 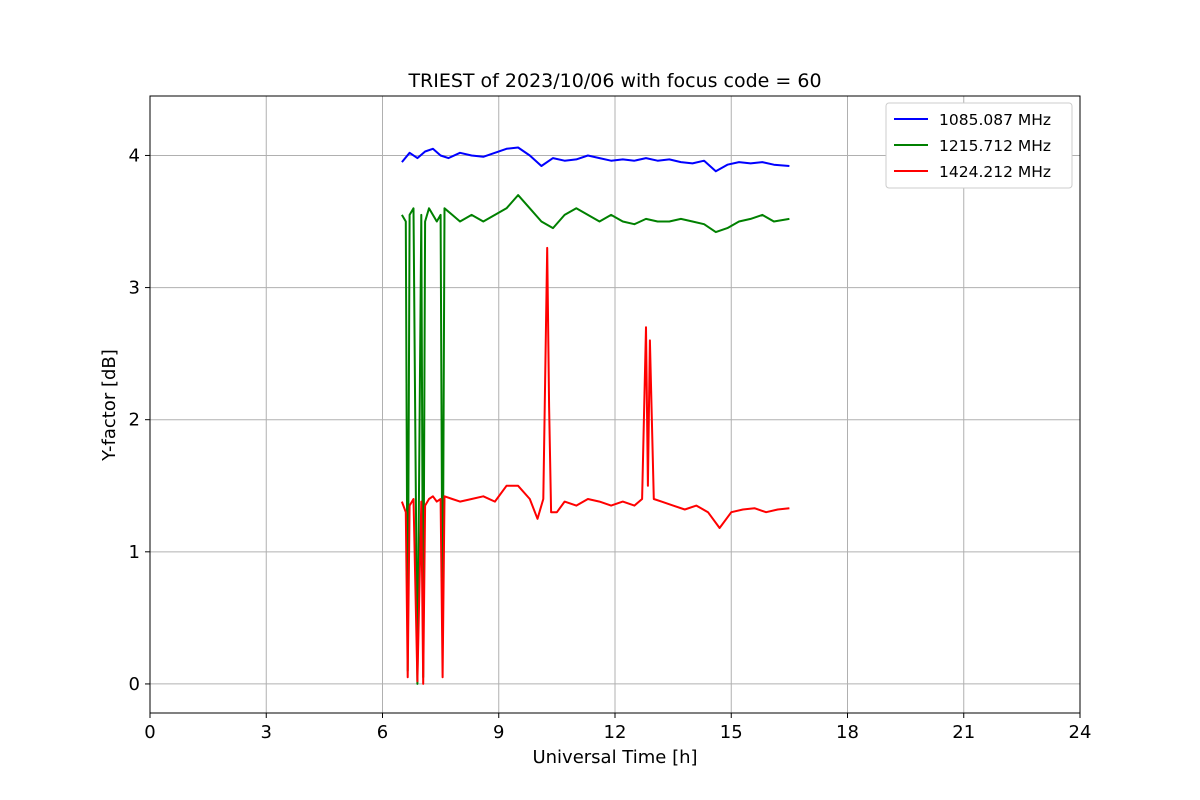 What do you see at coordinates (1080, 732) in the screenshot?
I see `x-tick-label-24: 24` at bounding box center [1080, 732].